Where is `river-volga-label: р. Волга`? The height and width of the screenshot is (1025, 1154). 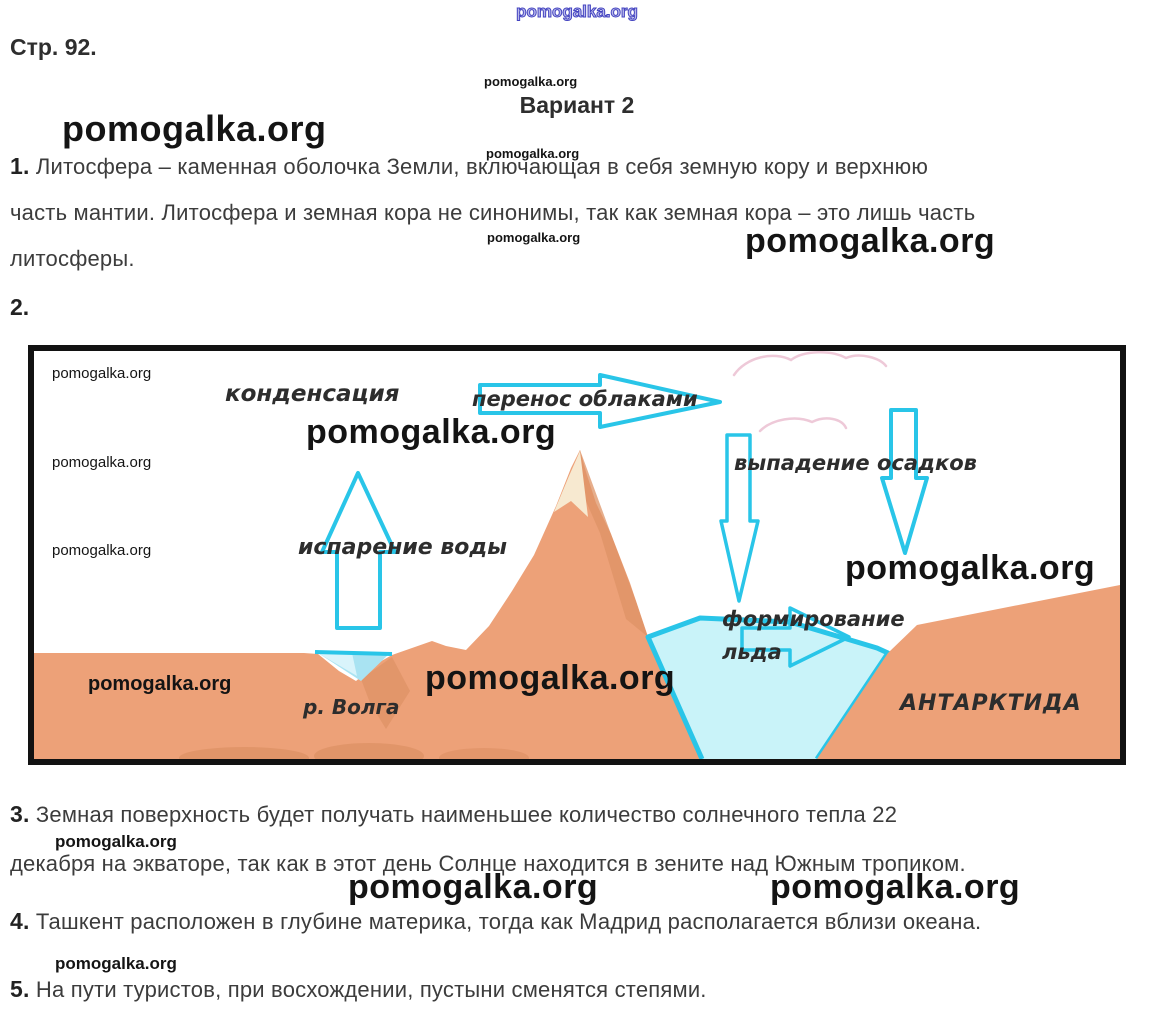 river-volga-label: р. Волга is located at coordinates (351, 707).